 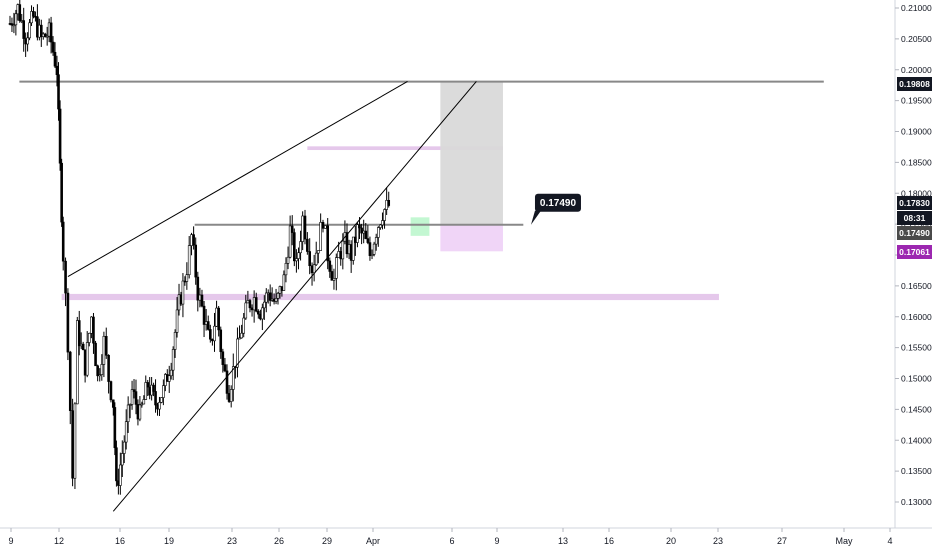 What do you see at coordinates (916, 8) in the screenshot?
I see `y-tick-label: 0.21000` at bounding box center [916, 8].